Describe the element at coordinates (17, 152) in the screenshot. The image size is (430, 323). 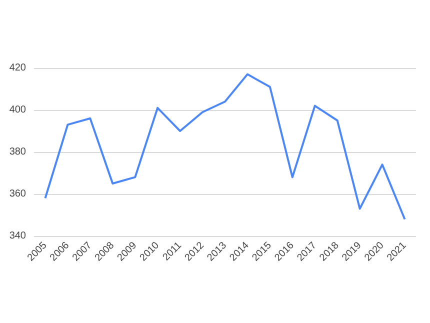
I see `y-tick-label: 380` at that location.